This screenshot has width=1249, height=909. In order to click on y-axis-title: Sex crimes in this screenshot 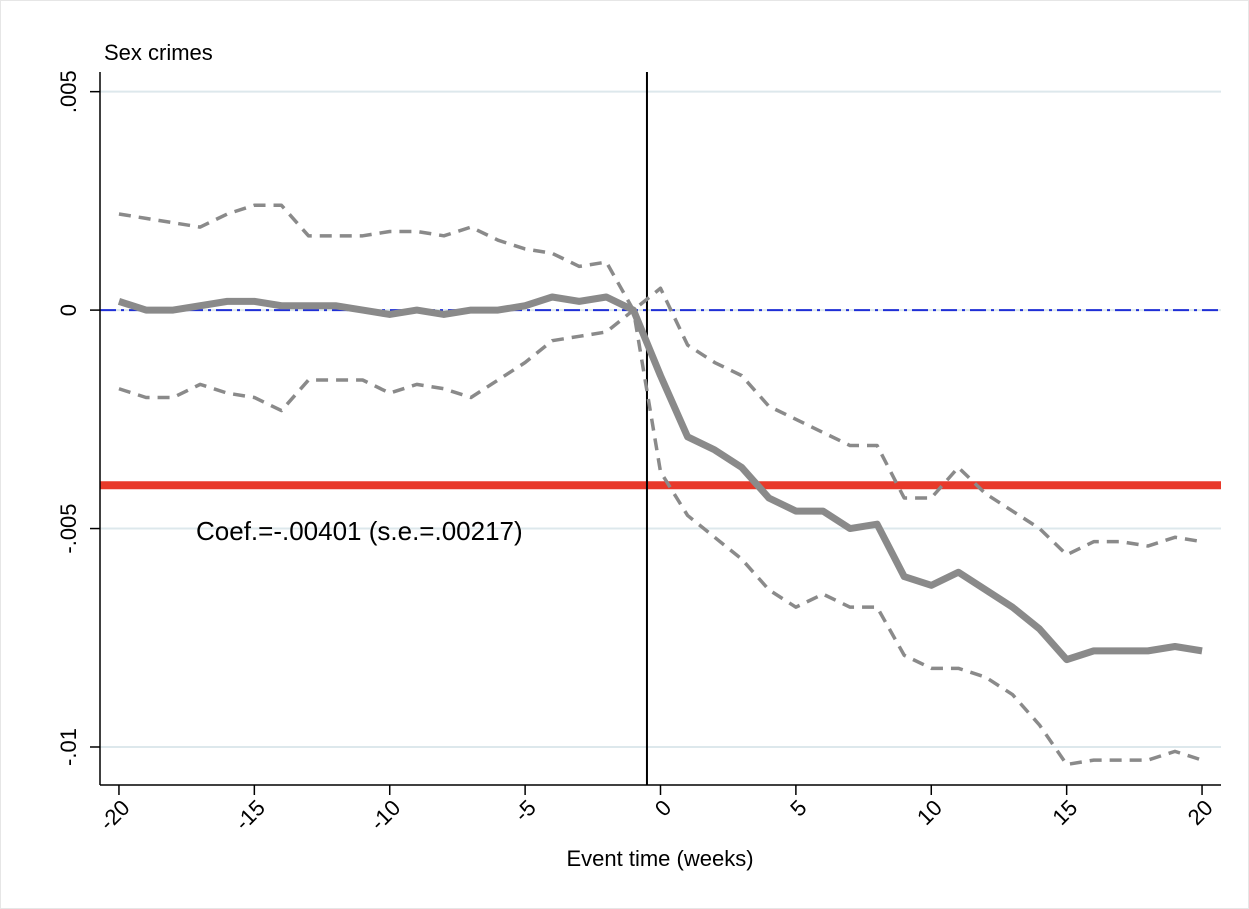, I will do `click(158, 52)`.